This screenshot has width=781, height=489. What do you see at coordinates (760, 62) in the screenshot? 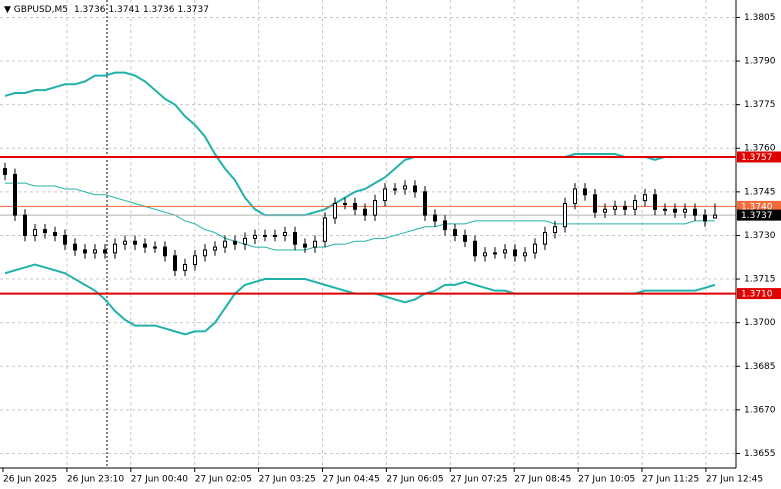
I see `y-tick-label: 1.3790` at bounding box center [760, 62].